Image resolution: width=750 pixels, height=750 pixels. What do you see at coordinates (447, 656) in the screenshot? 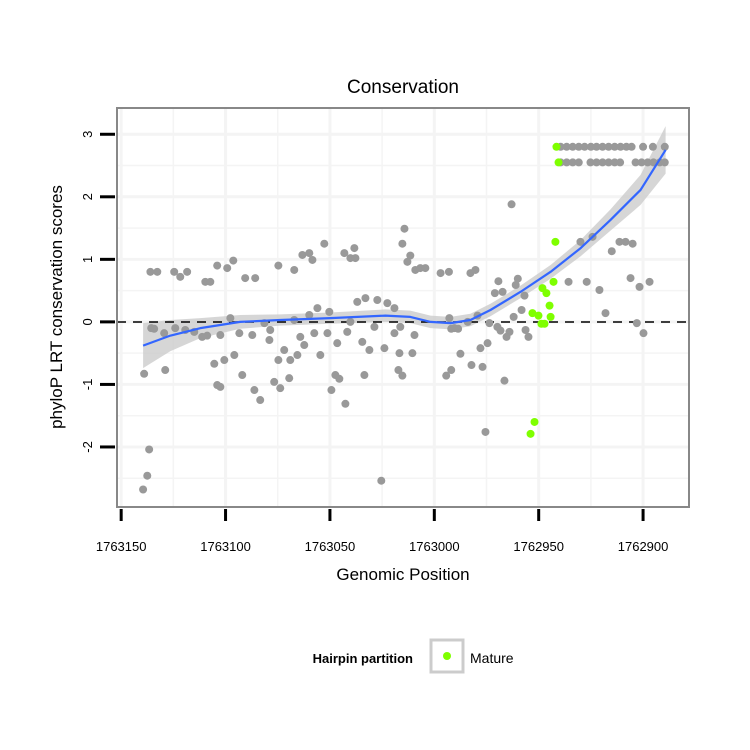
I see `legend-key-dot` at bounding box center [447, 656].